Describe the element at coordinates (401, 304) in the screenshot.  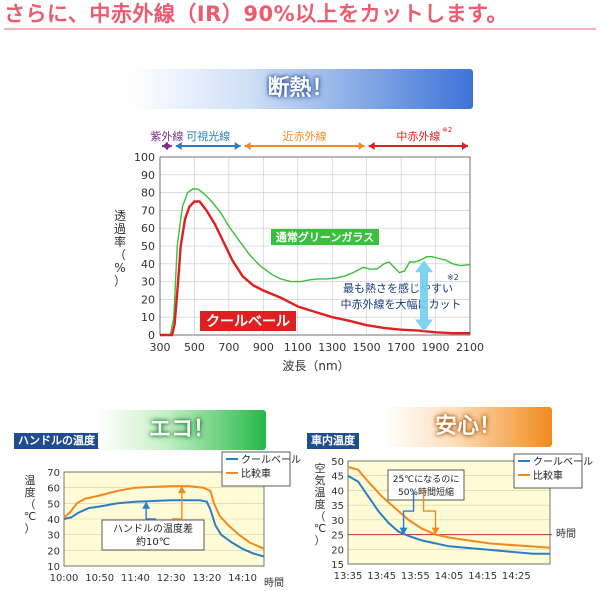
I see `annotation-line2: 中赤外線を大幅にカット` at that location.